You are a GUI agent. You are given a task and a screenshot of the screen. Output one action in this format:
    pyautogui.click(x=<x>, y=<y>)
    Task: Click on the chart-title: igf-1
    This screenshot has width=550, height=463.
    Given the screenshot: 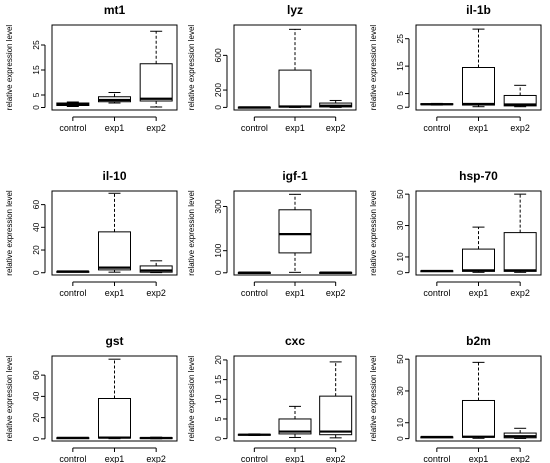 What is the action you would take?
    pyautogui.click(x=295, y=176)
    